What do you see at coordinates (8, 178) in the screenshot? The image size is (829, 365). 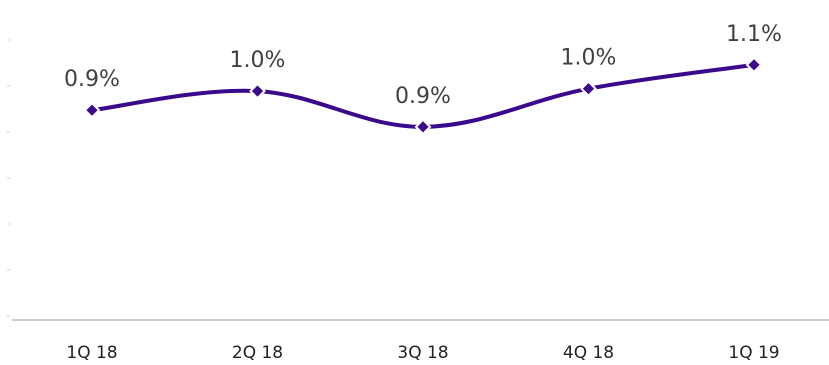 I see `y-axis-ticks` at bounding box center [8, 178].